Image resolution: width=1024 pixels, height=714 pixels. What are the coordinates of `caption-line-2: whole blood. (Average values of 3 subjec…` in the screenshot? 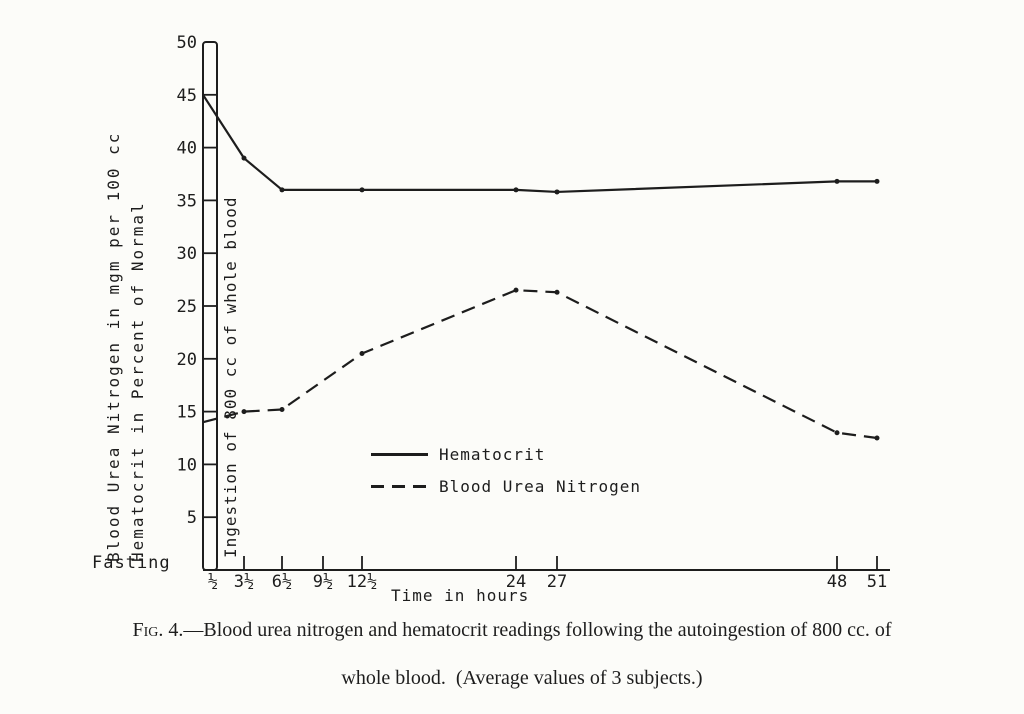 It's located at (522, 678).